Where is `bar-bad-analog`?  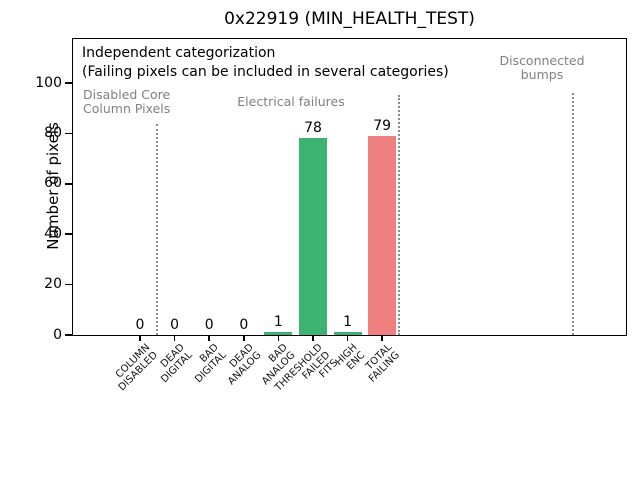
bar-bad-analog is located at coordinates (278, 333).